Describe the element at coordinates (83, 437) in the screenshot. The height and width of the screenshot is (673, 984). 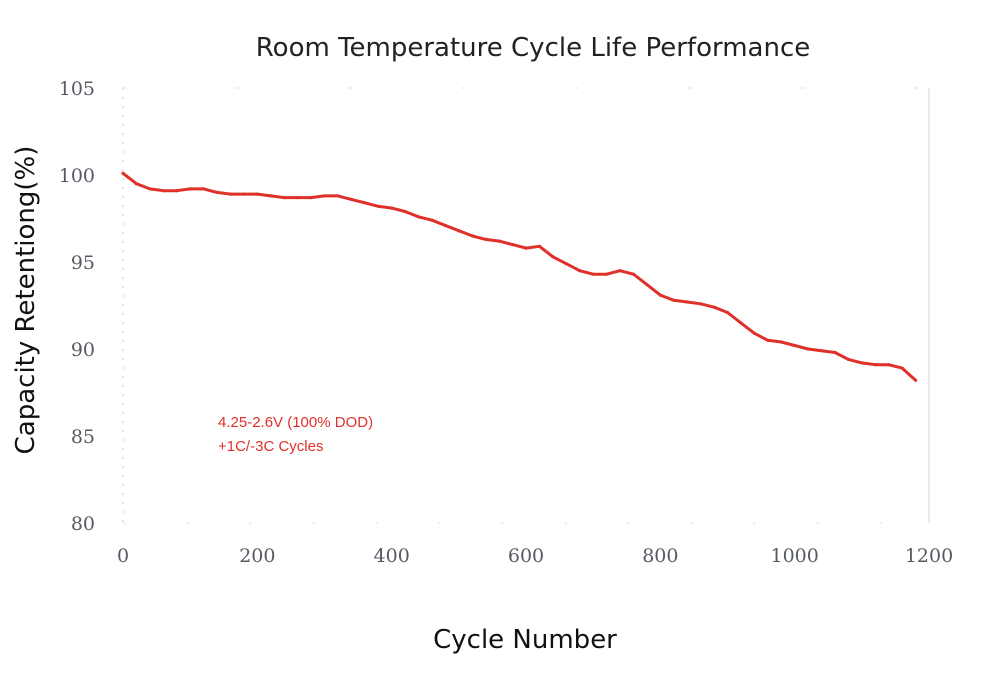
I see `y-tick-label: 85` at that location.